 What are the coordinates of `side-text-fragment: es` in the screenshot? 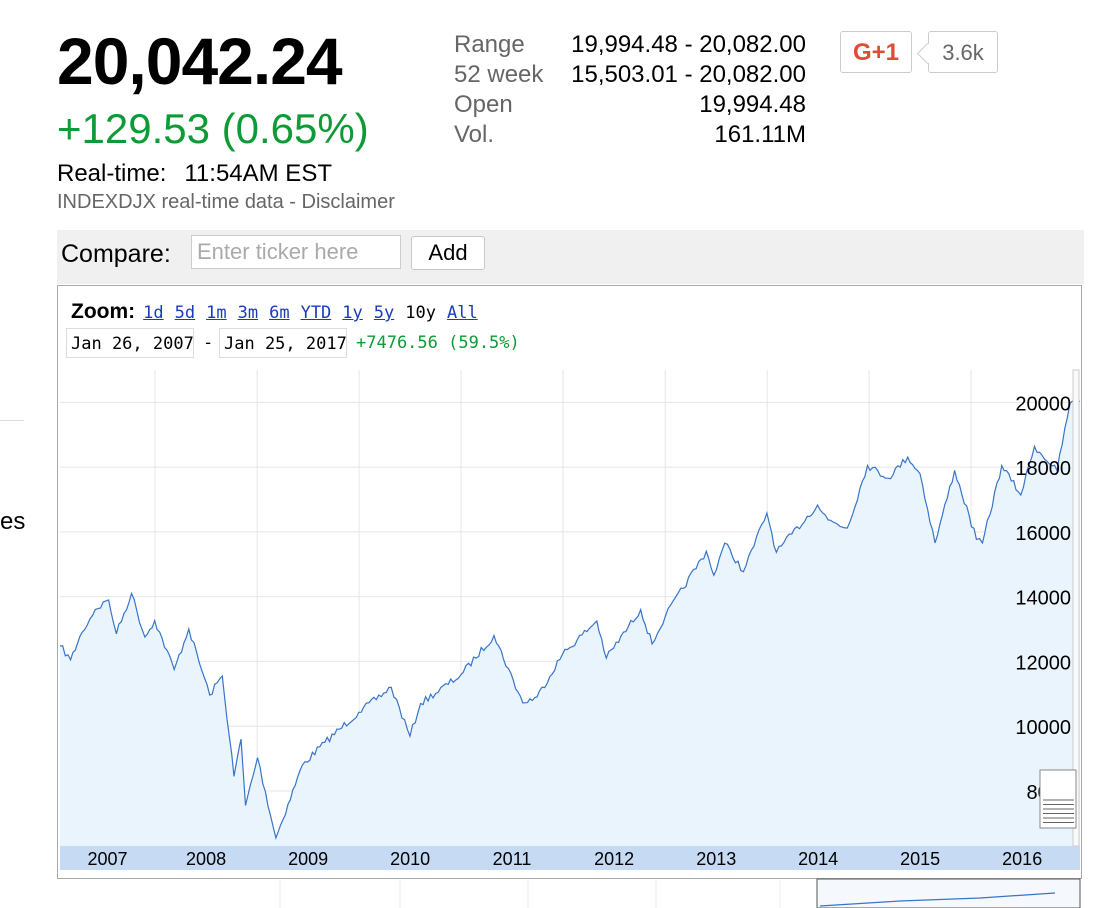 It's located at (13, 521).